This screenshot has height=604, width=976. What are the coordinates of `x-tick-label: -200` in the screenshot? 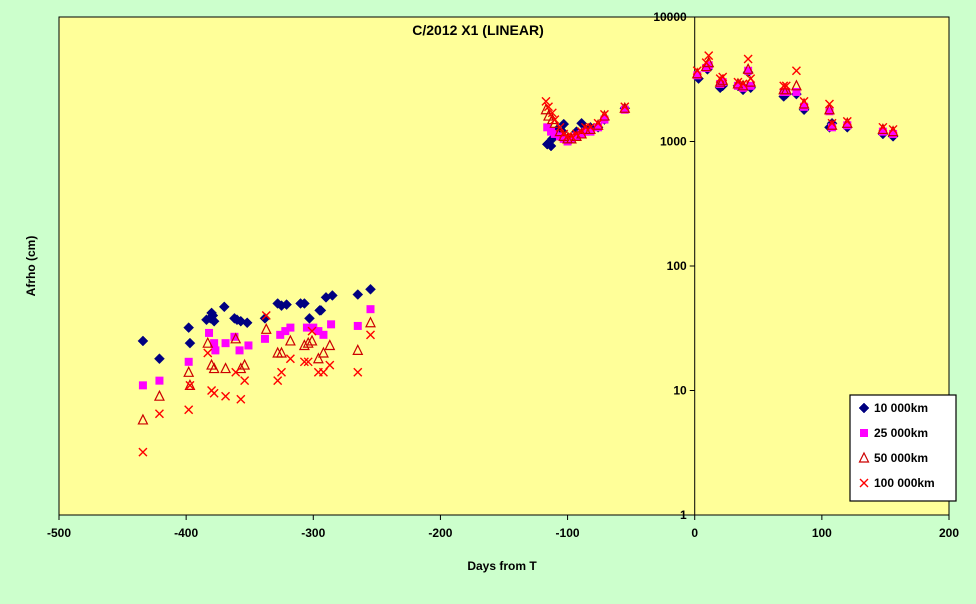 It's located at (440, 533).